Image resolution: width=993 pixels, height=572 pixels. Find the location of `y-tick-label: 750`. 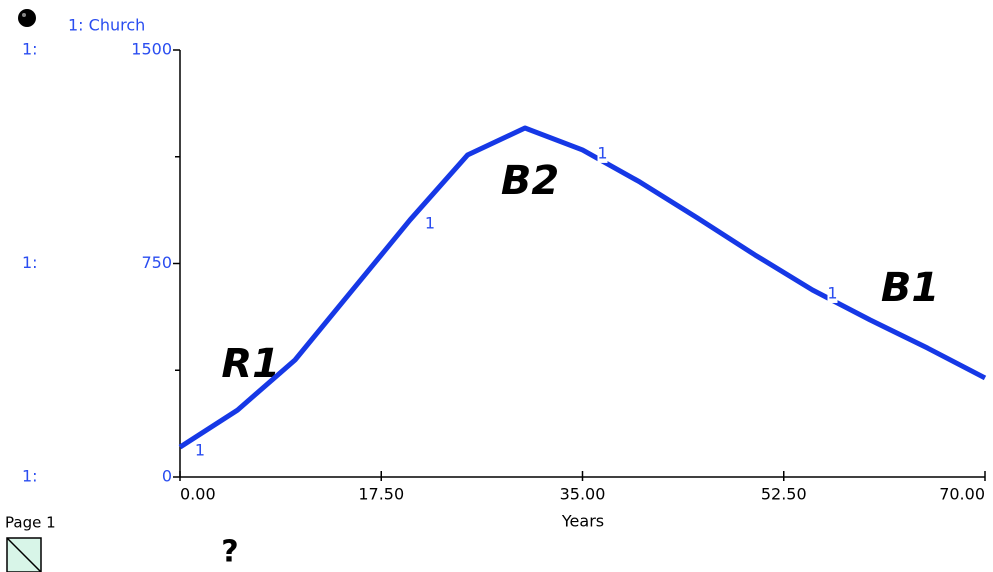

y-tick-label: 750 is located at coordinates (156, 262).